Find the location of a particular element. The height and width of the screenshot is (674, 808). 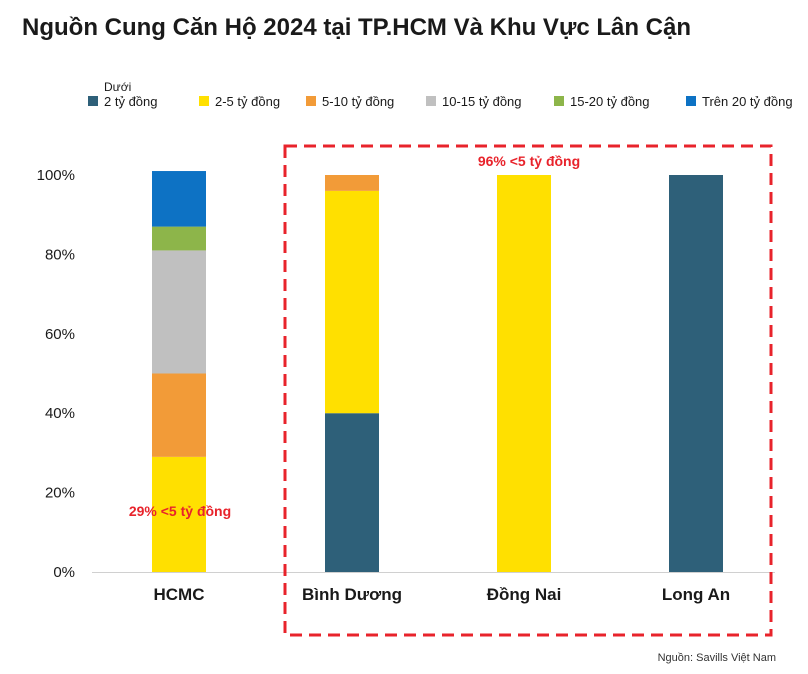

x-category-label: Bình Dương is located at coordinates (352, 594).